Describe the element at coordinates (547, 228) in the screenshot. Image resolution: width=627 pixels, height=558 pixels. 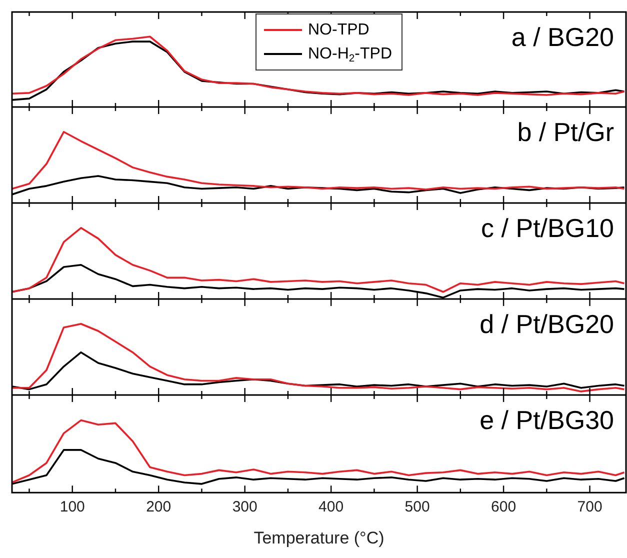
I see `annotation: c / Pt/BG10` at that location.